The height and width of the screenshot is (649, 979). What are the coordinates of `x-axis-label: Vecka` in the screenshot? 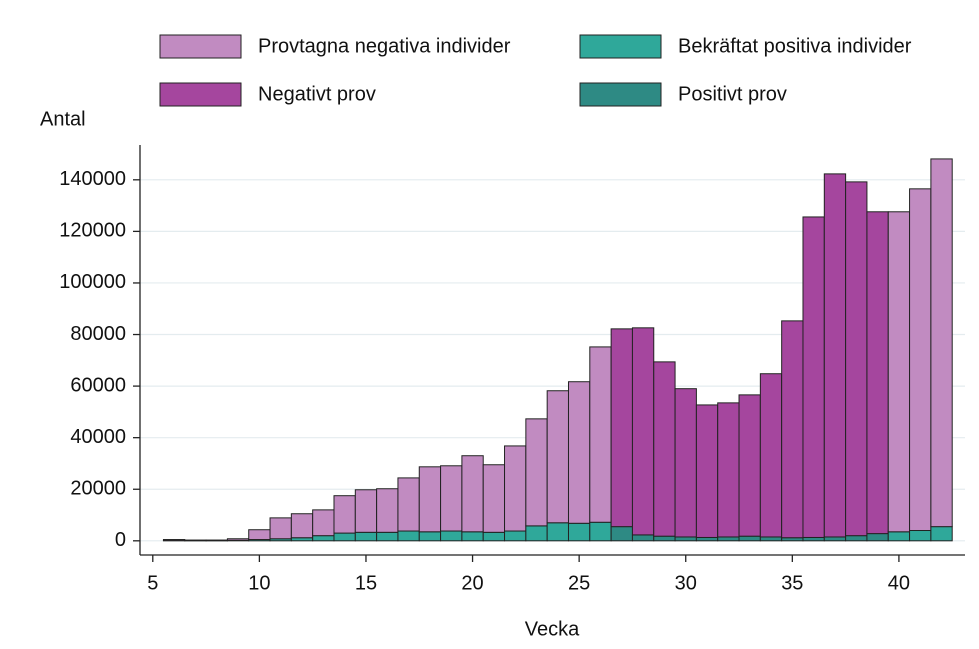 It's located at (552, 629).